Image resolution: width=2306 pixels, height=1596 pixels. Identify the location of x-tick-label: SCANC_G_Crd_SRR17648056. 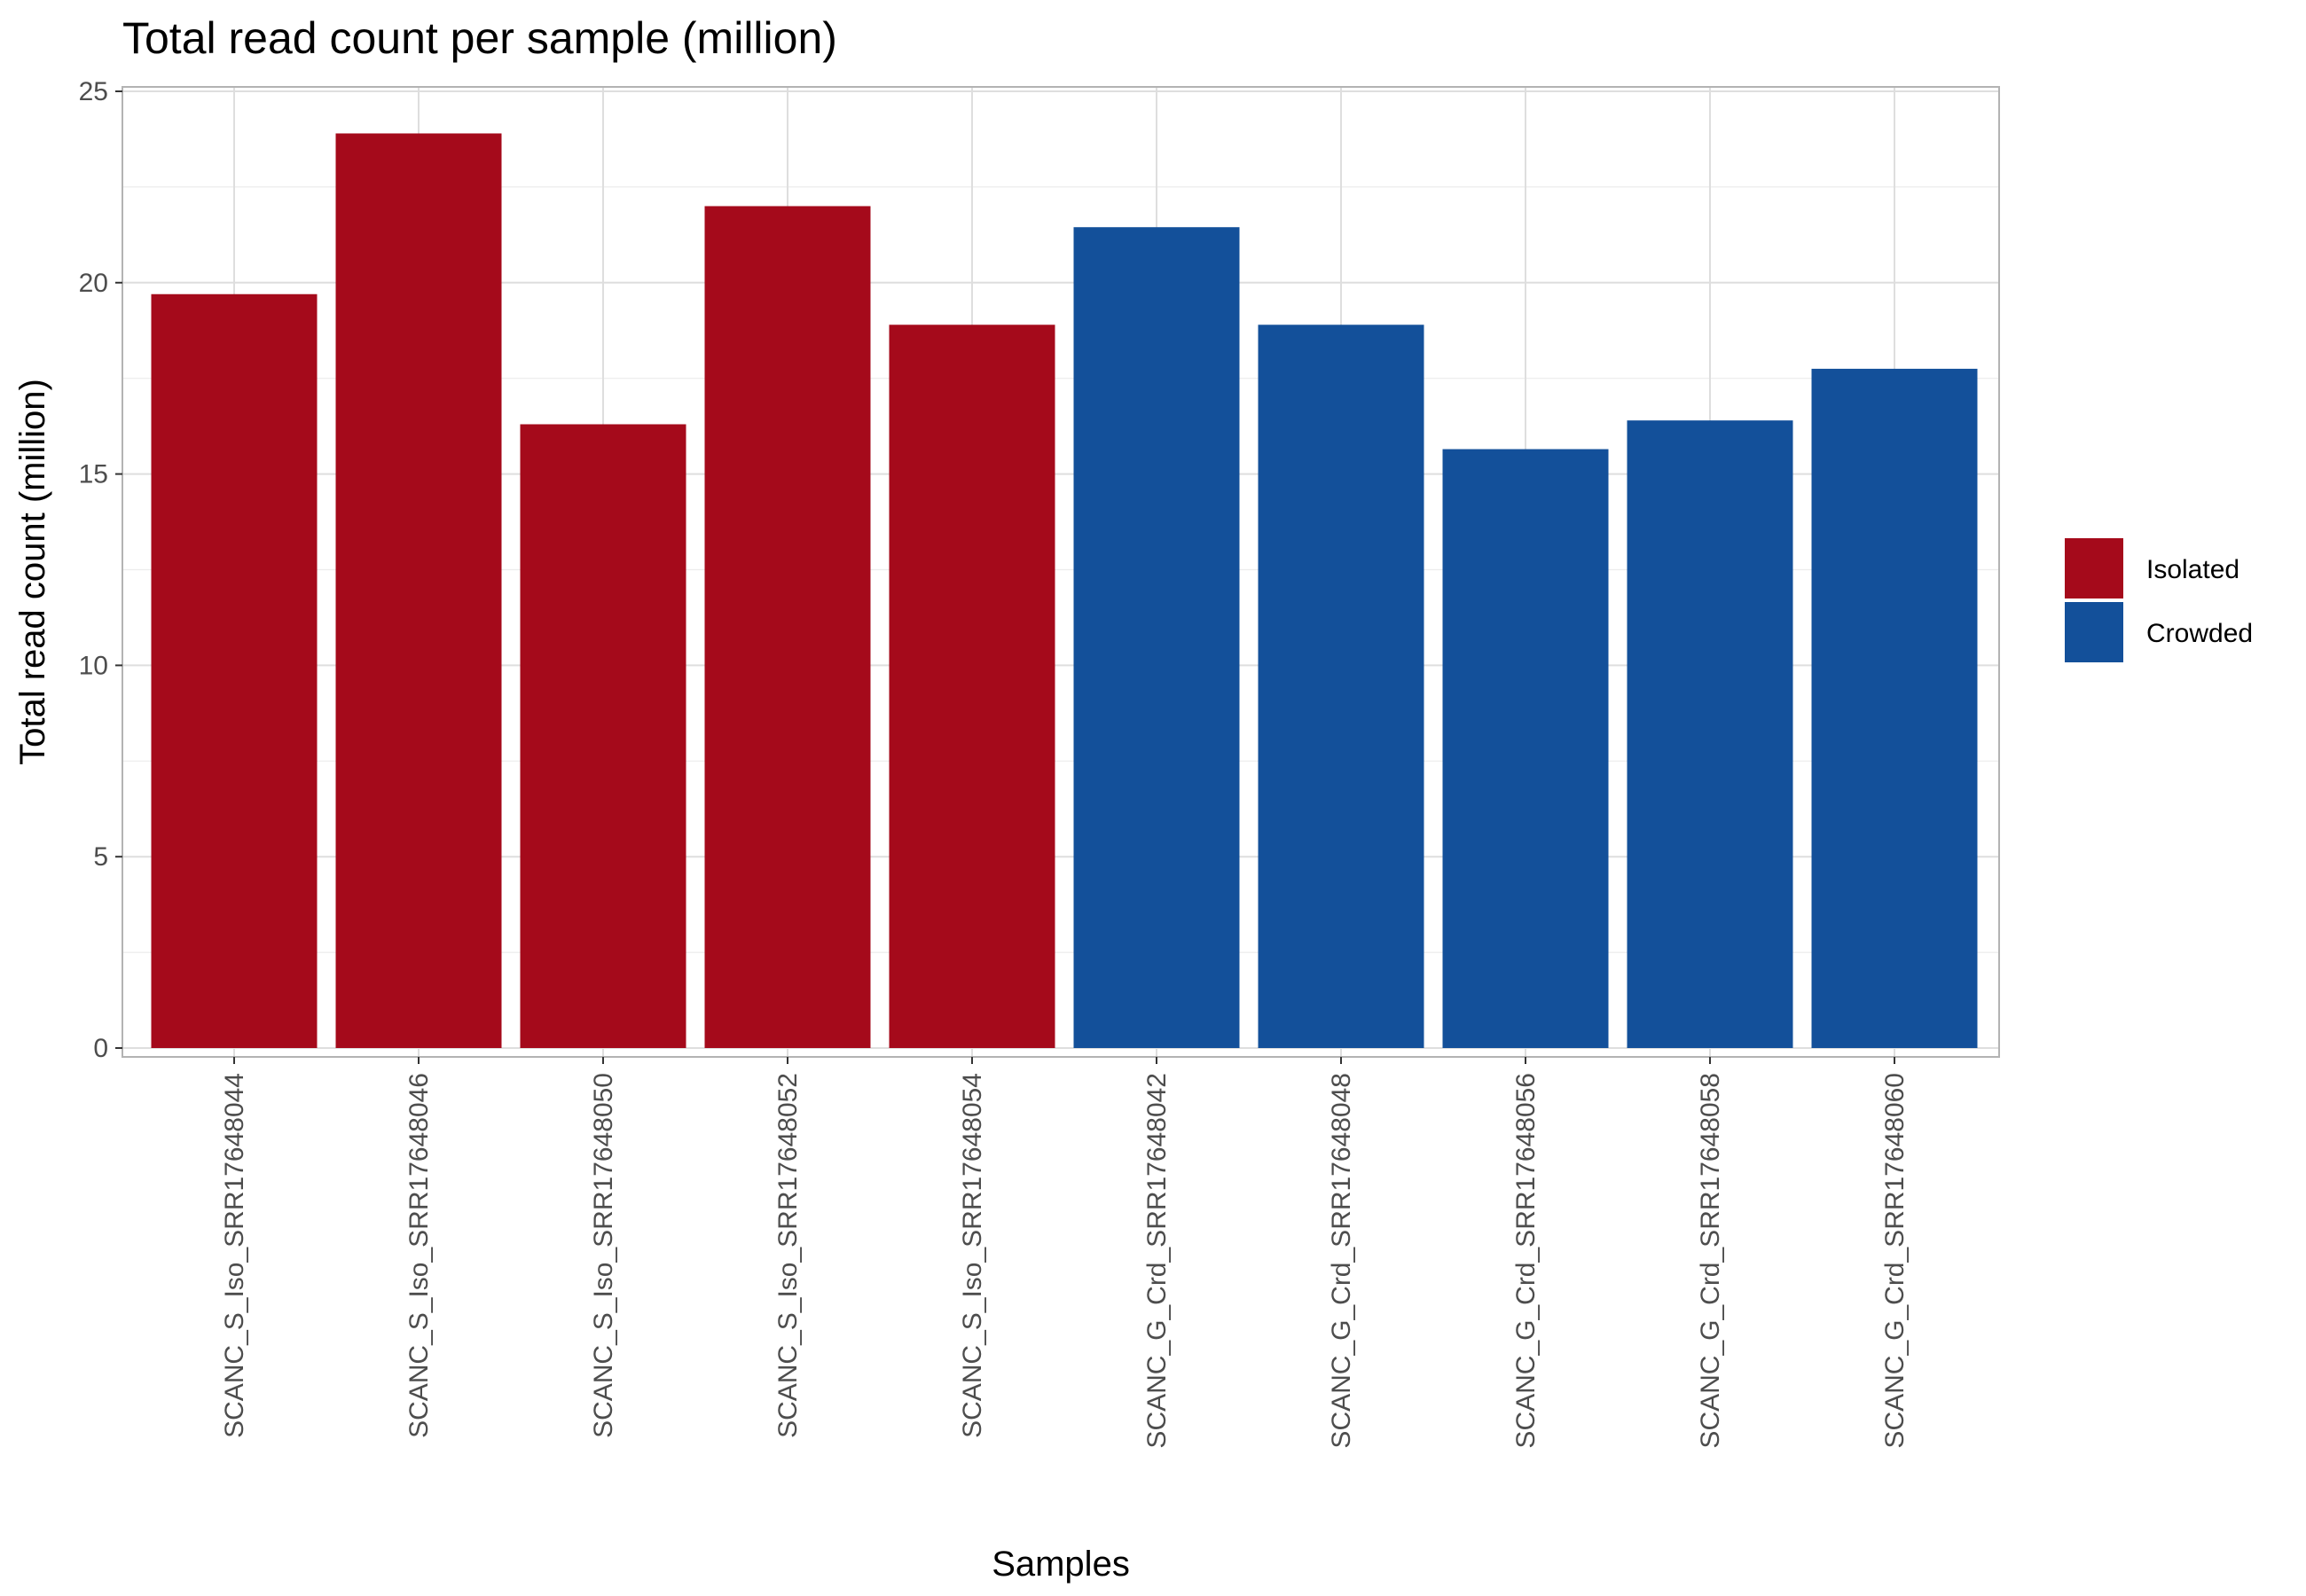
(1526, 1261).